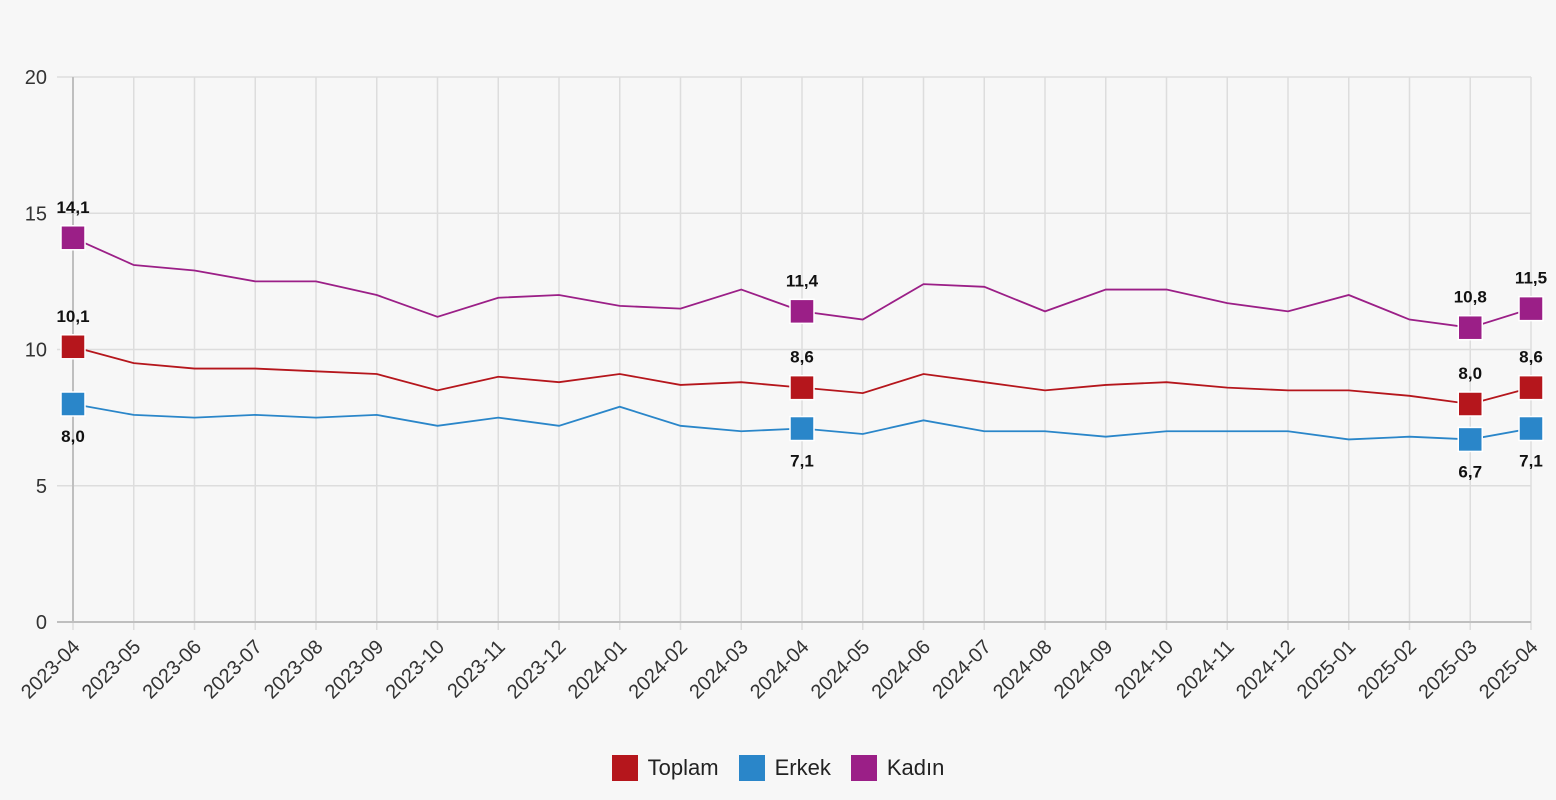  I want to click on data-label-toplam: 8,0, so click(1470, 373).